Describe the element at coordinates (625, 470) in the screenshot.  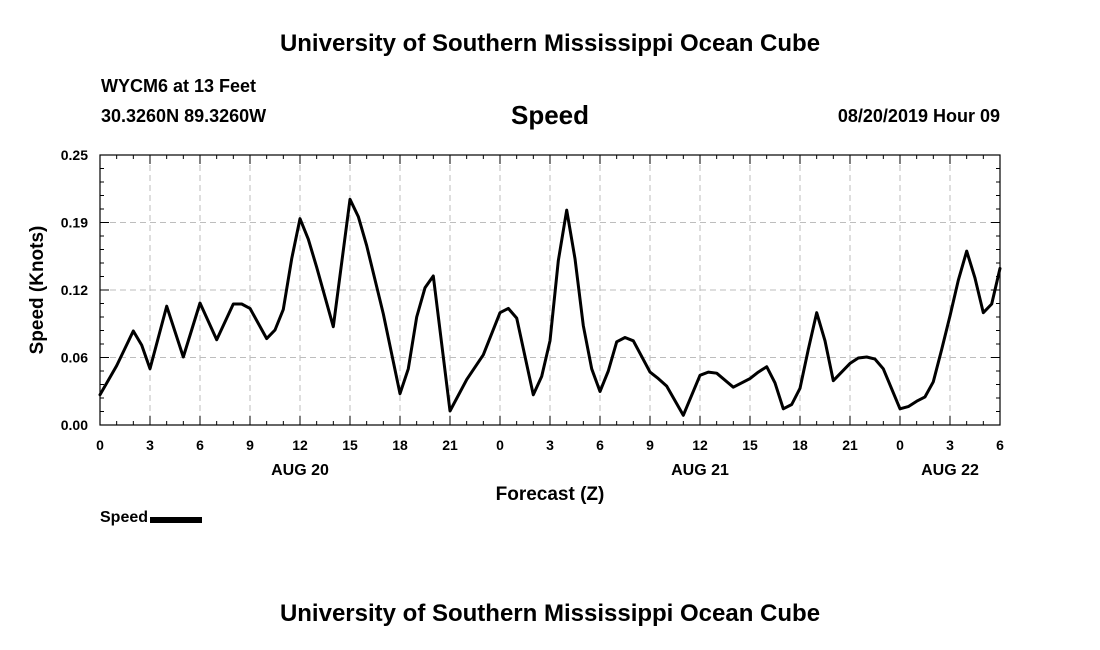
I see `date-labels: AUG 20 AUG 21 AUG 22` at that location.